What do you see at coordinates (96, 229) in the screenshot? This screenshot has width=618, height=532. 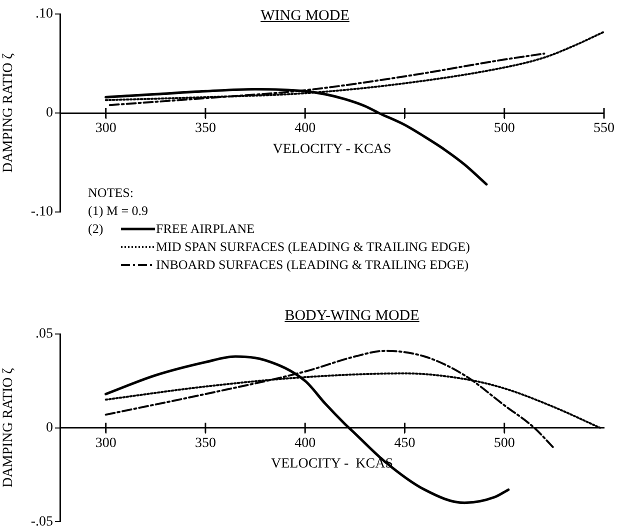 I see `text: (2)` at bounding box center [96, 229].